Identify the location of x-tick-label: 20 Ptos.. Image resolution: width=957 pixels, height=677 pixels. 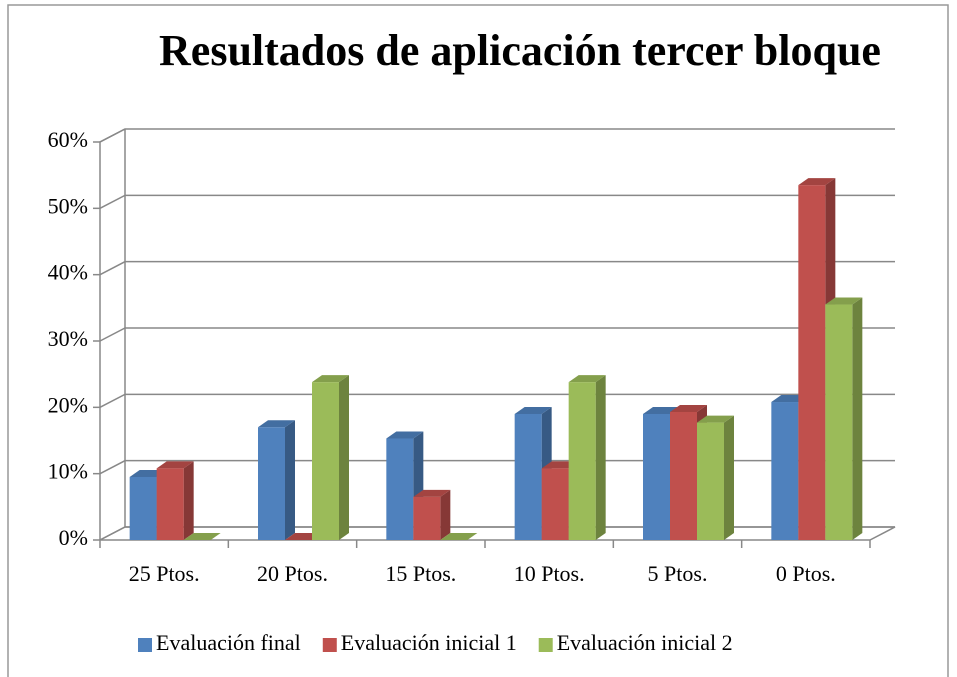
(292, 573).